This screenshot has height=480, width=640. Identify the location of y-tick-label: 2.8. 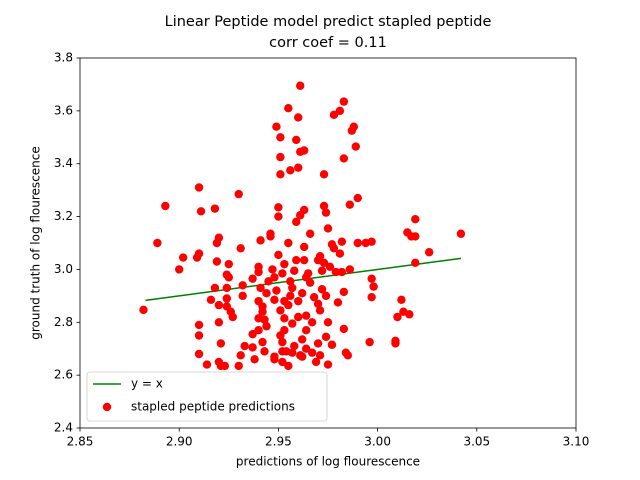
(63, 322).